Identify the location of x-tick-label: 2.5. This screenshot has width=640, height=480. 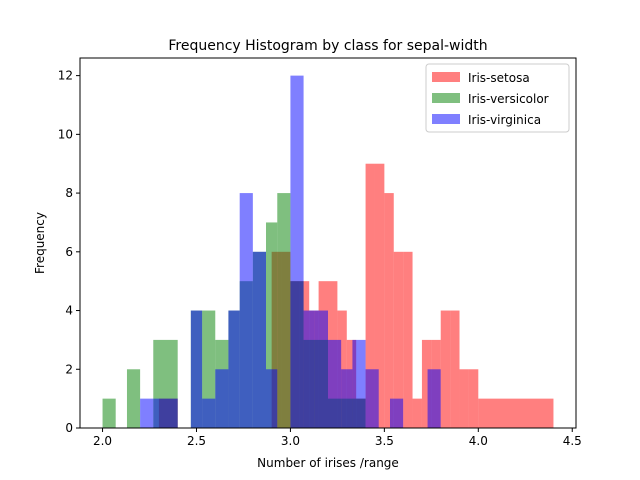
(196, 441).